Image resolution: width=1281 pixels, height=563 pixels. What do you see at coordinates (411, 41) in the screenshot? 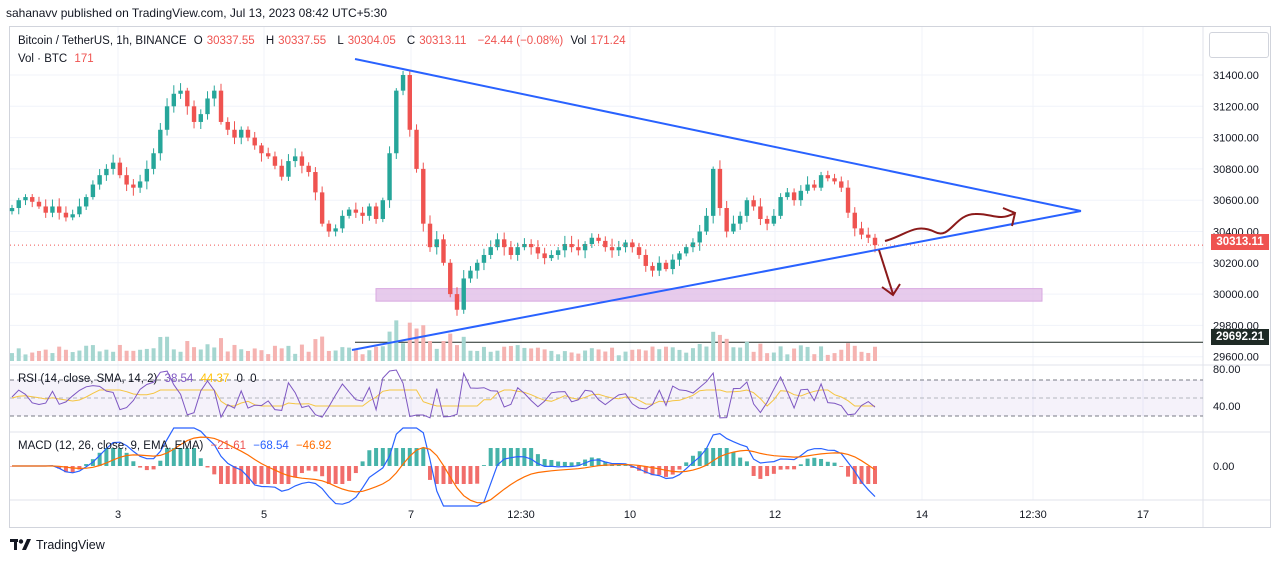
I see `close-label: C` at bounding box center [411, 41].